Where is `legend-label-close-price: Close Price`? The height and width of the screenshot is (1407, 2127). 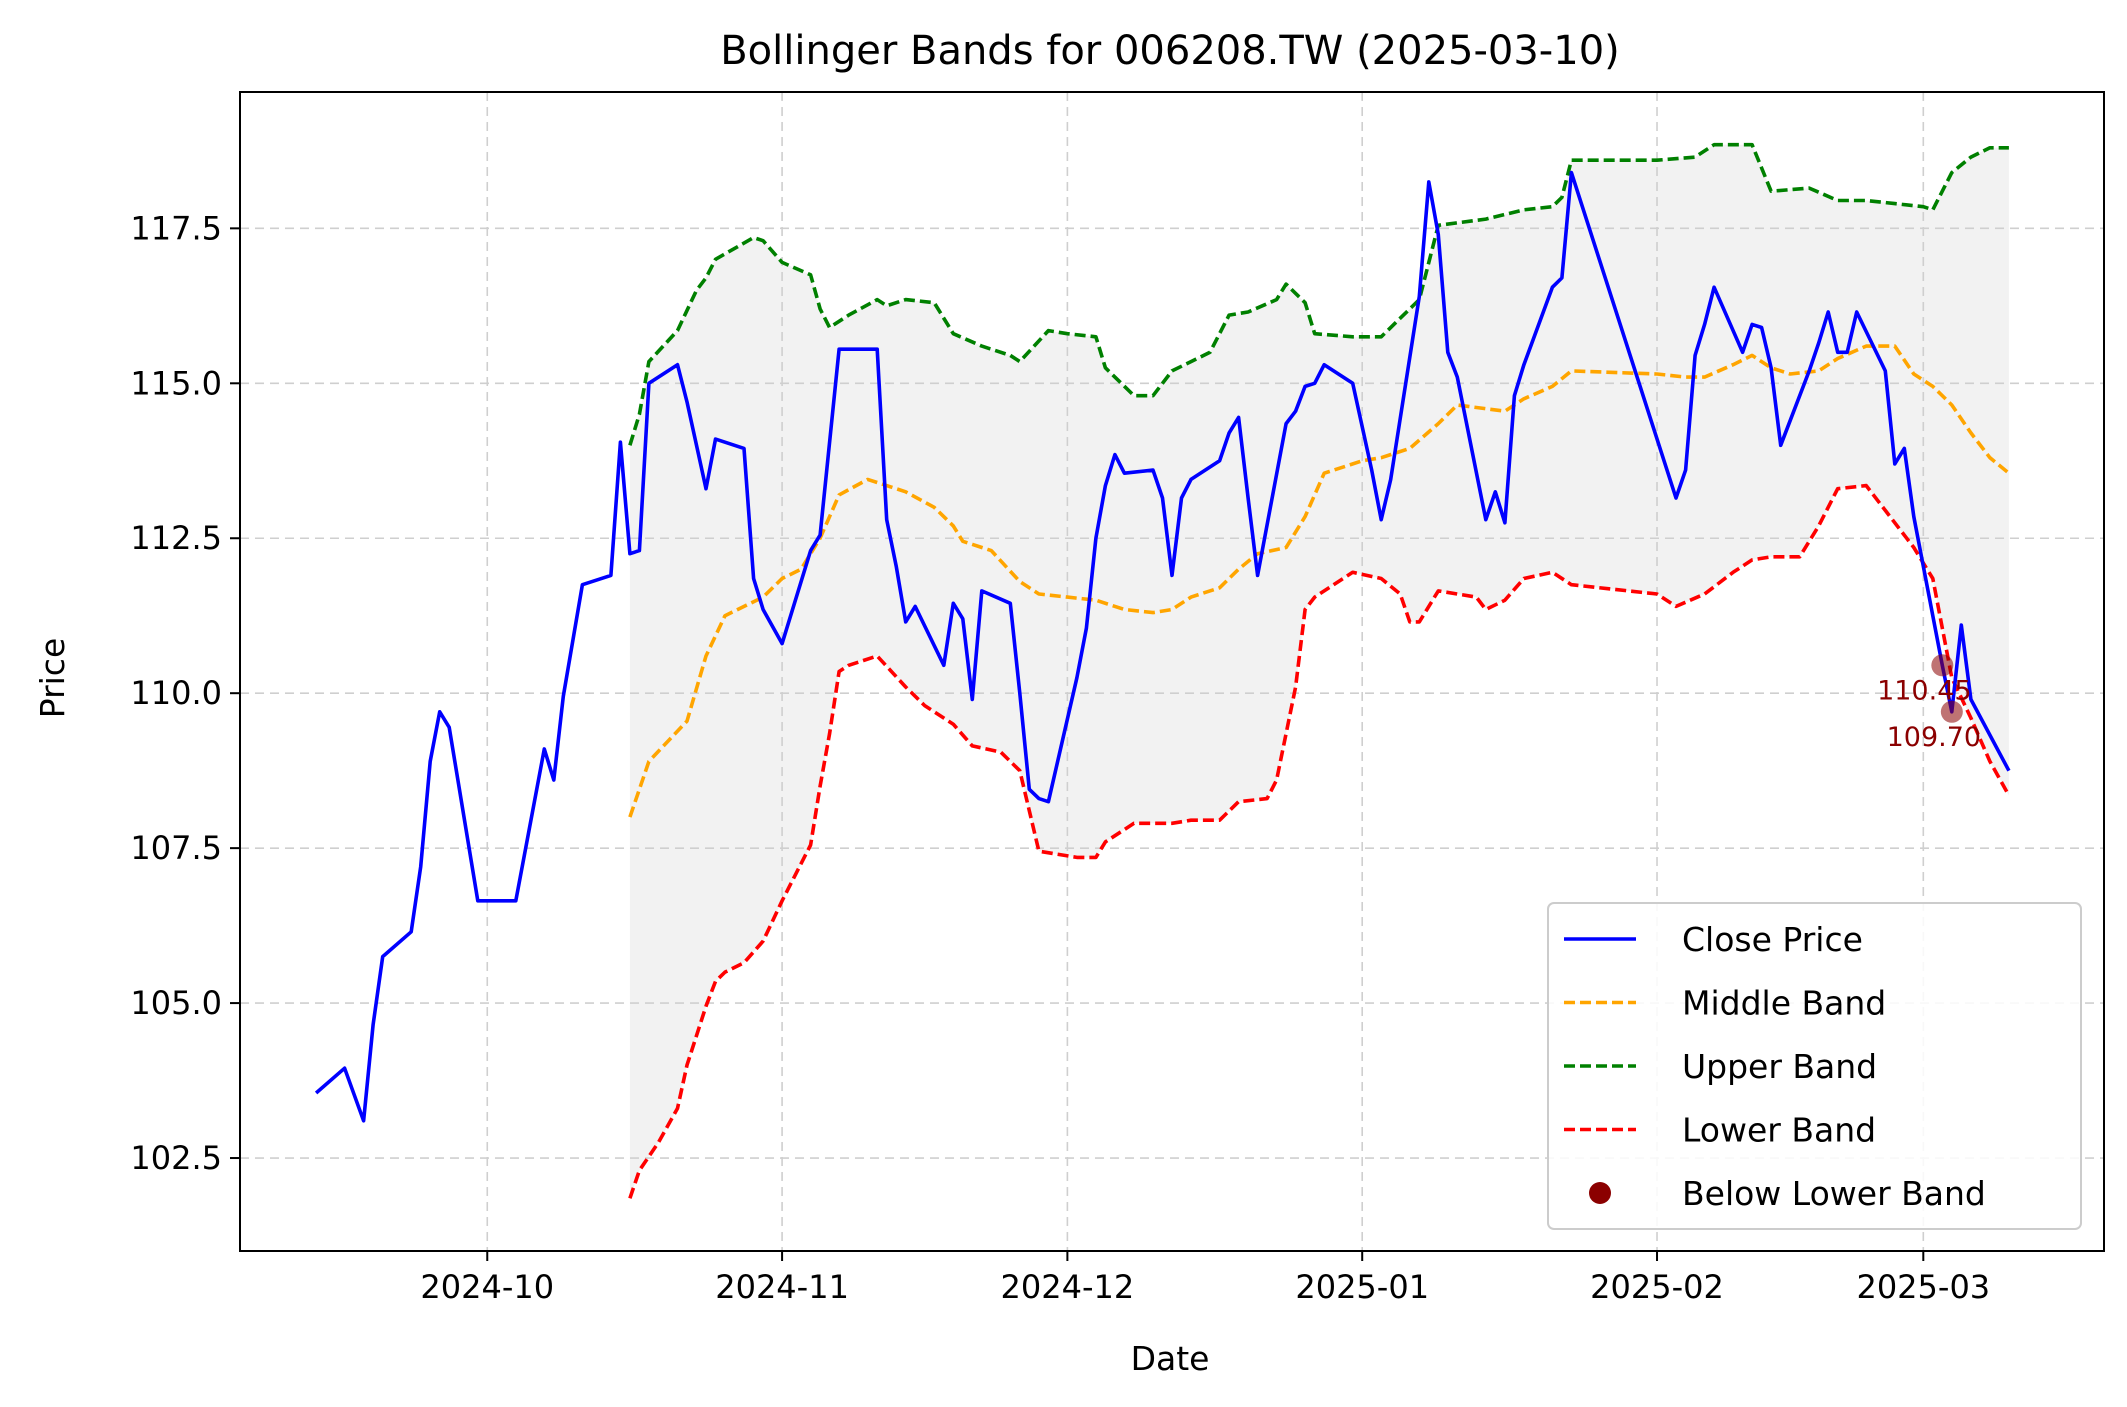
legend-label-close-price: Close Price is located at coordinates (1772, 939).